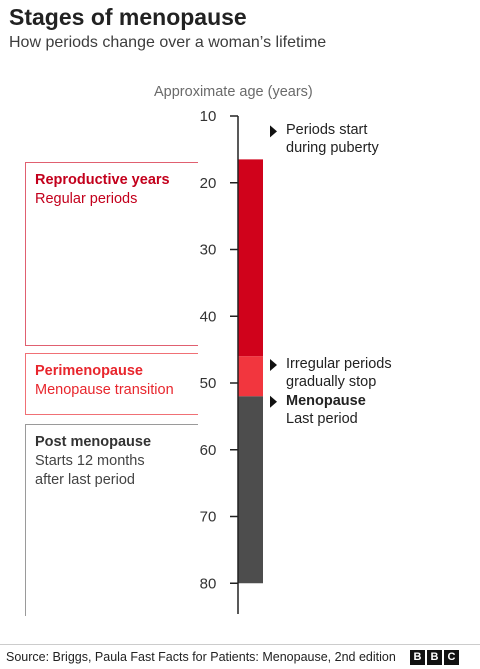 The image size is (480, 669). I want to click on stage-desc-post: Starts 12 months after last period, so click(116, 471).